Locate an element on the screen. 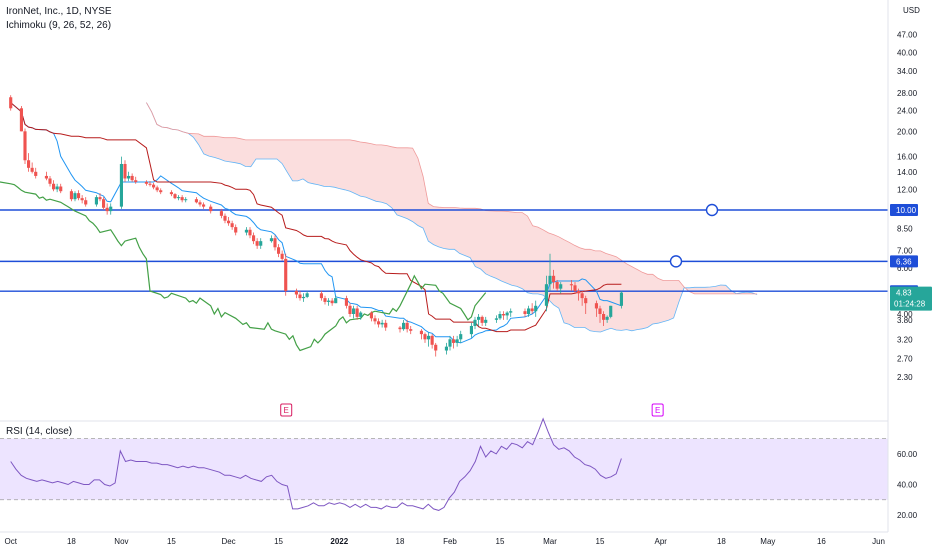 Image resolution: width=932 pixels, height=550 pixels. price-tick-label: 4.00 is located at coordinates (905, 314).